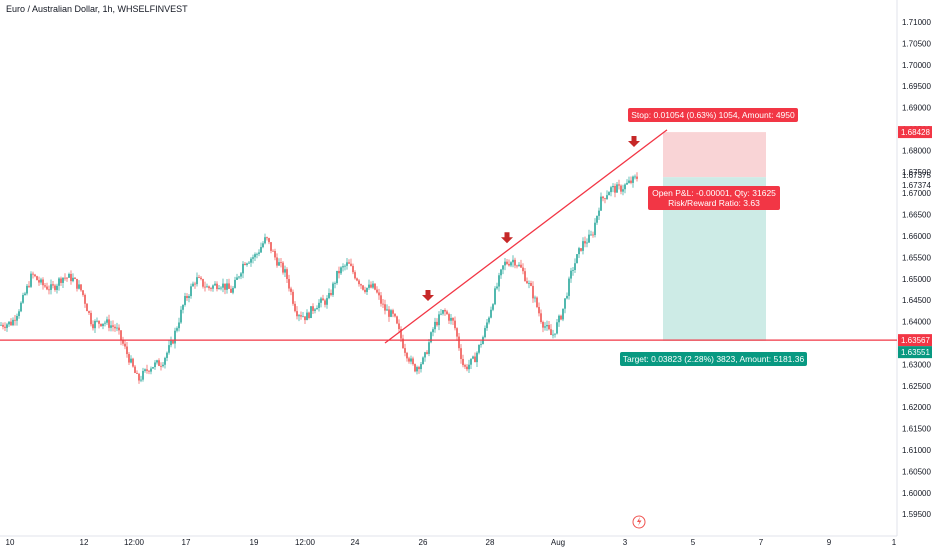 The height and width of the screenshot is (550, 932). I want to click on y-tick-label: 1.64500, so click(916, 300).